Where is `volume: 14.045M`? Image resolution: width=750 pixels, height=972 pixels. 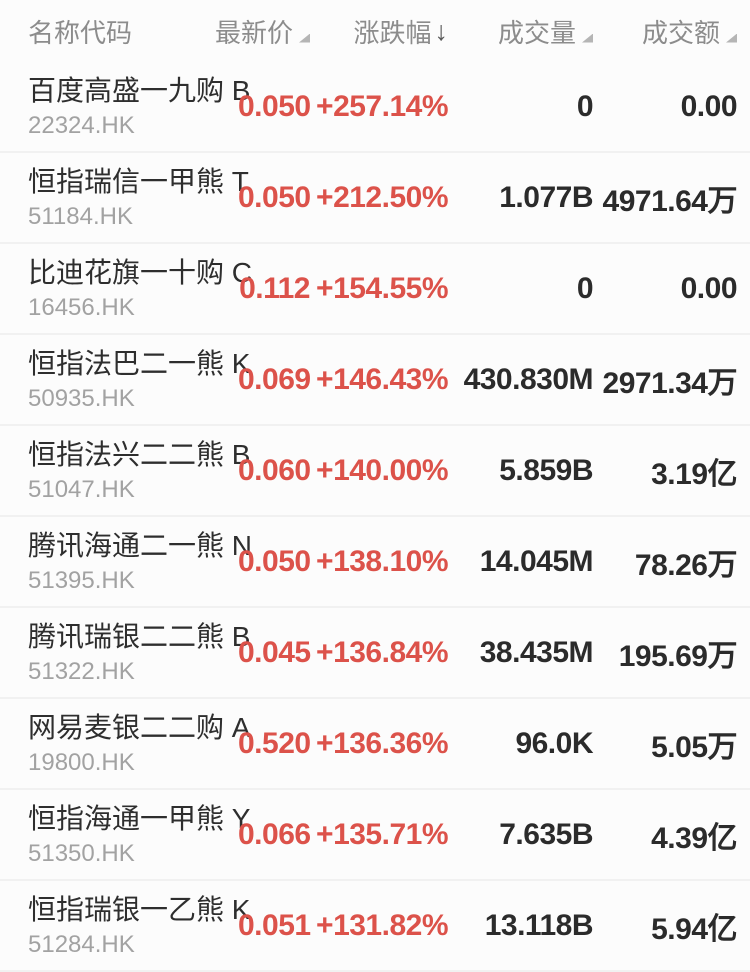 volume: 14.045M is located at coordinates (536, 561).